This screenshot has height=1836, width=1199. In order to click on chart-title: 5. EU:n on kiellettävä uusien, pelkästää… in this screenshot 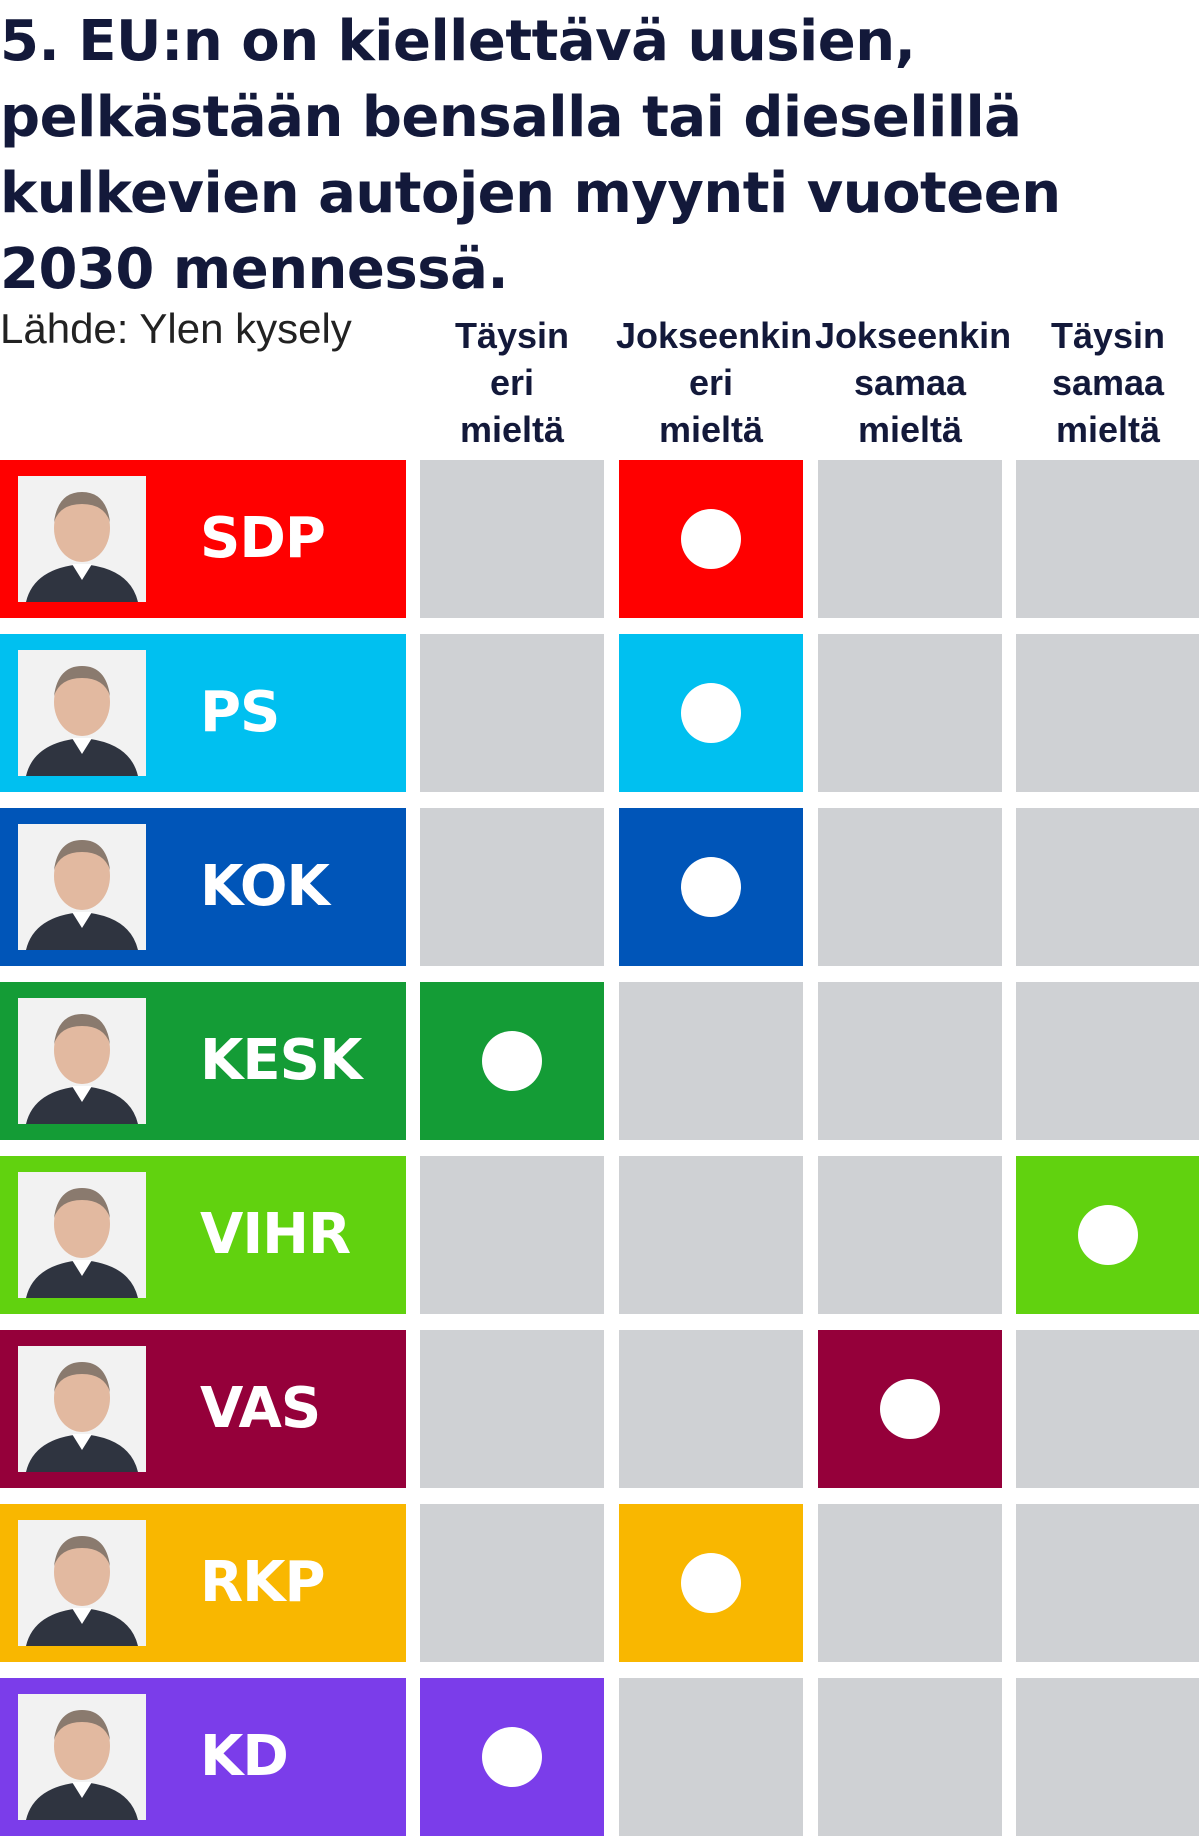, I will do `click(530, 155)`.